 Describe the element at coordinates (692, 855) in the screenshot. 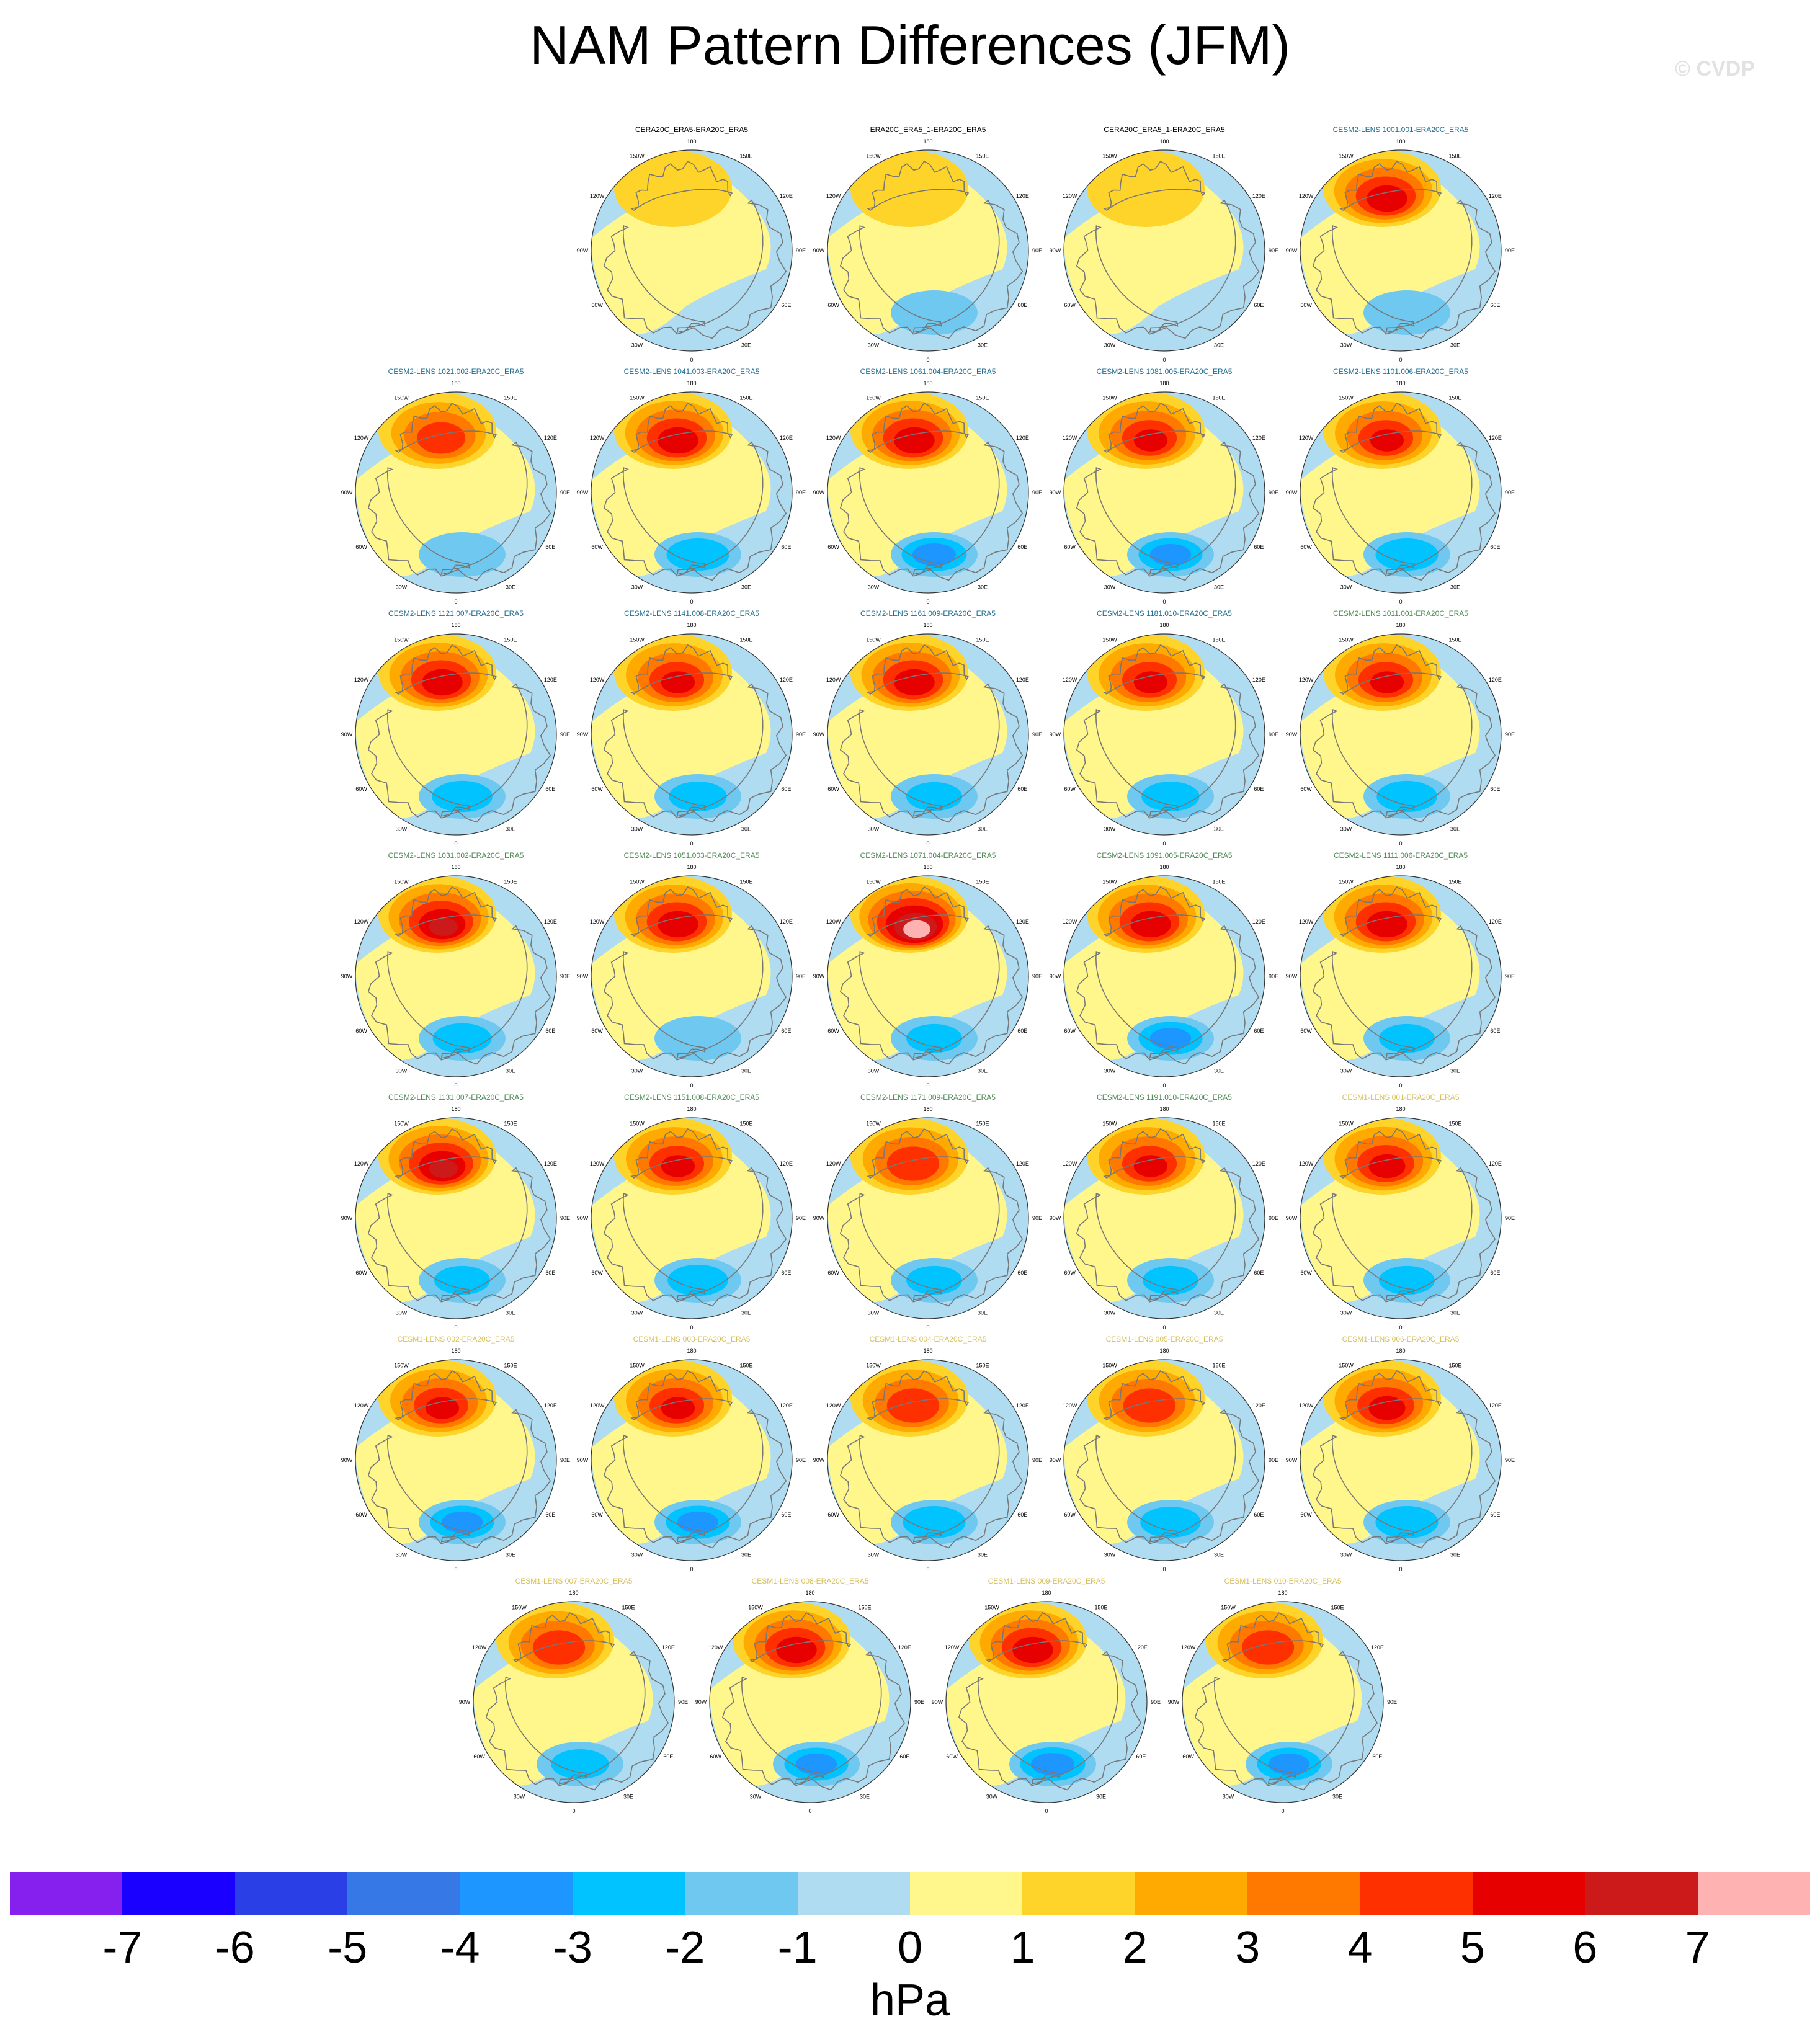

I see `map-panel-title: CESM2-LENS 1051.003-ERA20C_ERA5` at that location.